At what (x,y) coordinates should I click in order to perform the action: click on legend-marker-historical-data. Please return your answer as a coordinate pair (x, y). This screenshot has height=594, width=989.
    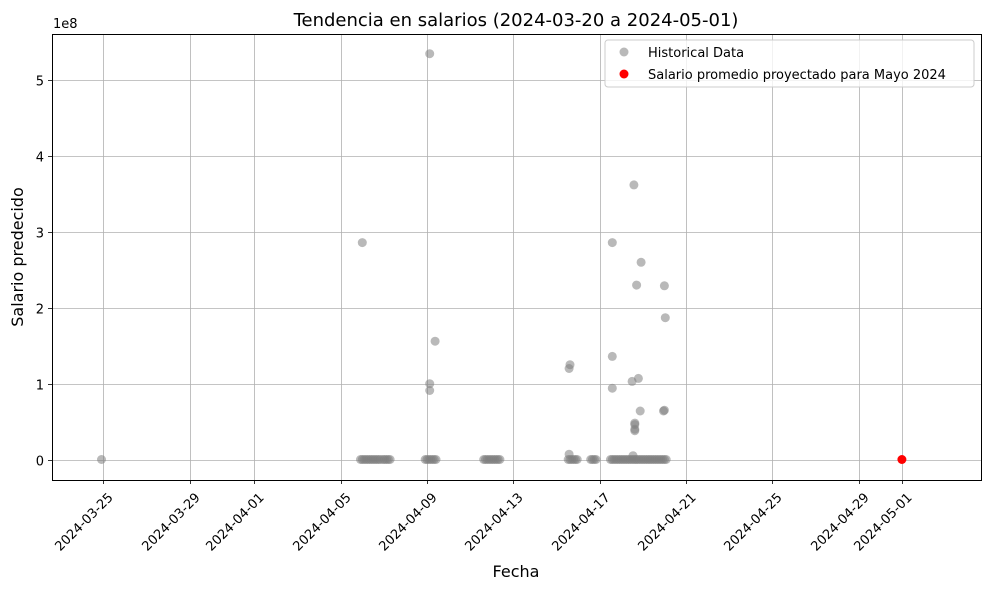
    Looking at the image, I should click on (624, 52).